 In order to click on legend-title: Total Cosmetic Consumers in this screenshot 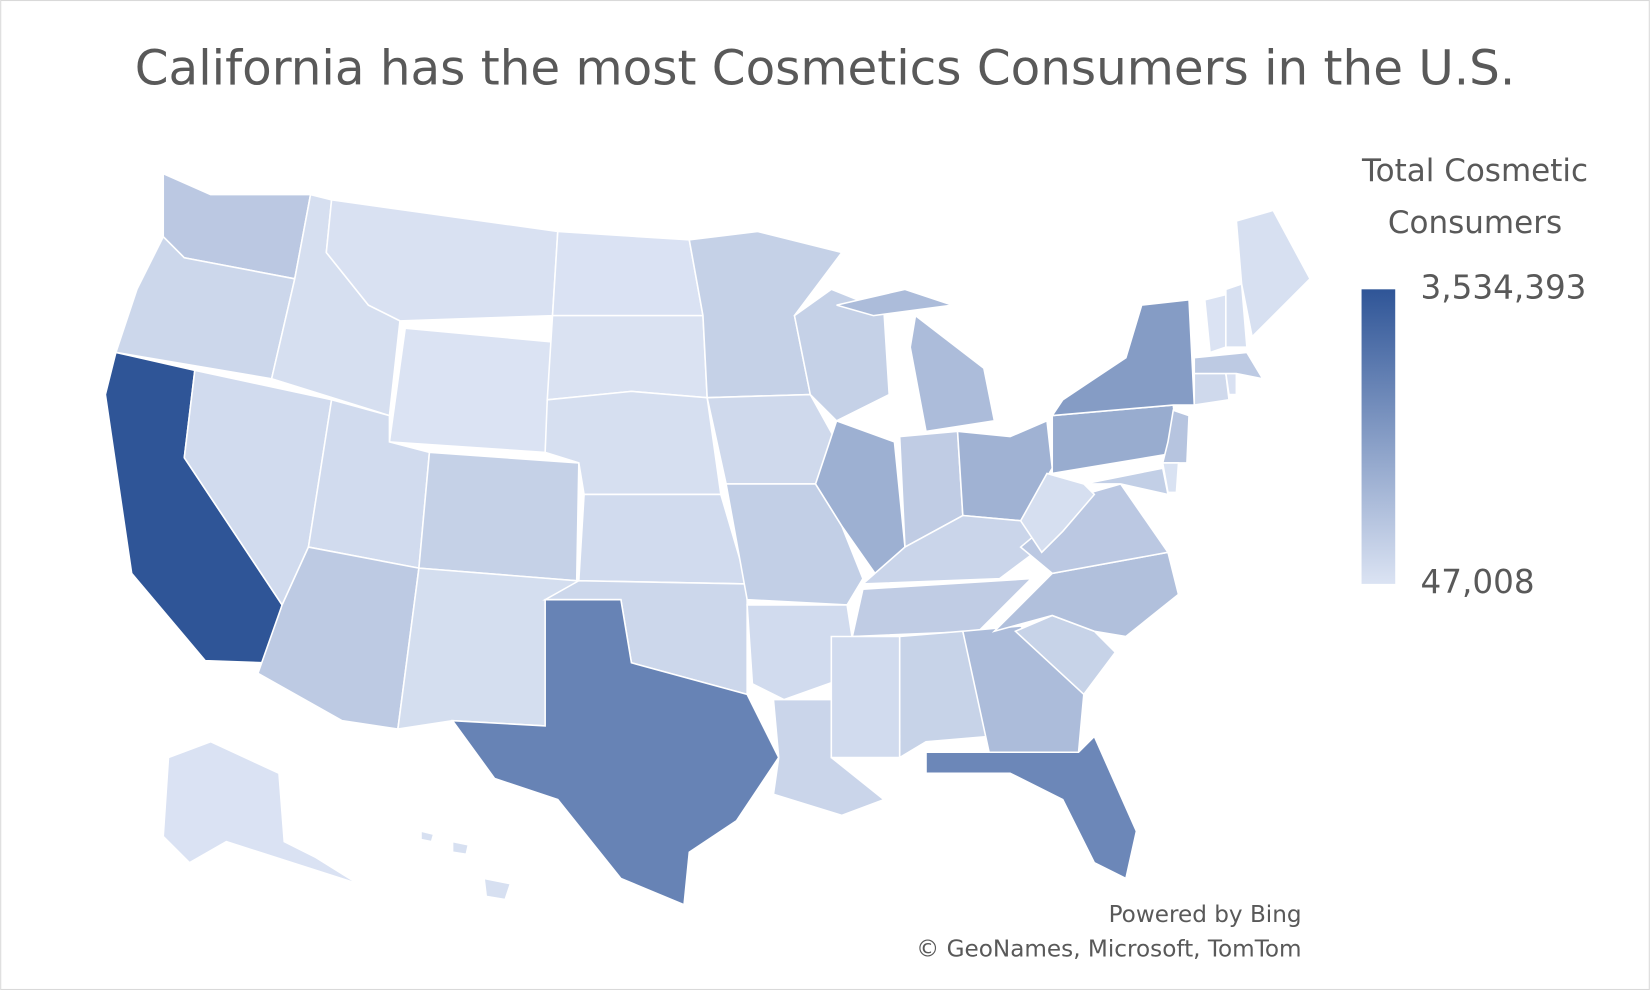, I will do `click(1475, 197)`.